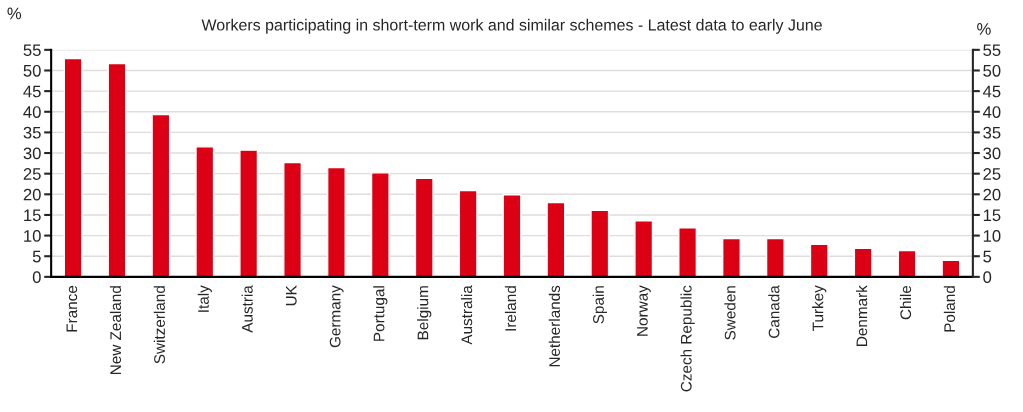 This screenshot has height=412, width=1023. Describe the element at coordinates (992, 50) in the screenshot. I see `y2-tick-label: 55` at that location.